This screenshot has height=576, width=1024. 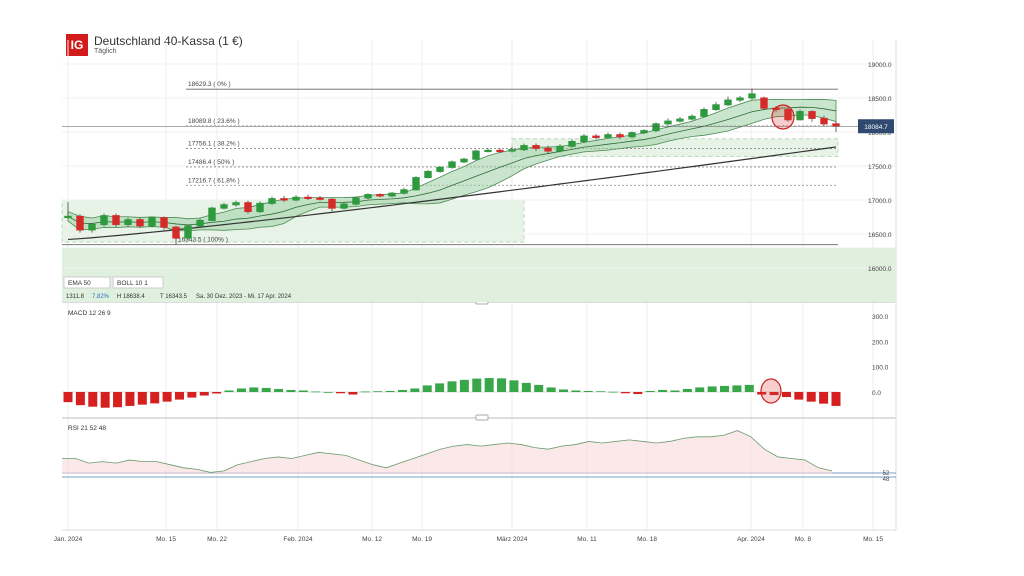 What do you see at coordinates (244, 297) in the screenshot?
I see `stat-range: Sa. 30 Dez. 2023 - Mi. 17 Apr. 2024` at bounding box center [244, 297].